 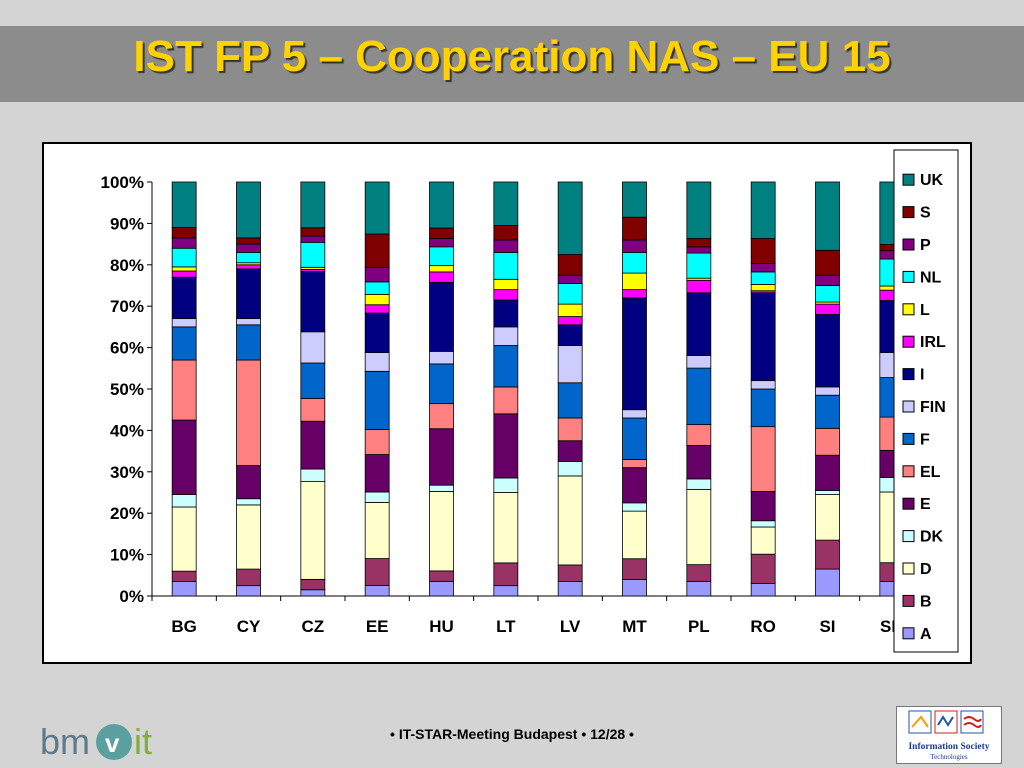 I want to click on bar-pl-a, so click(x=699, y=588).